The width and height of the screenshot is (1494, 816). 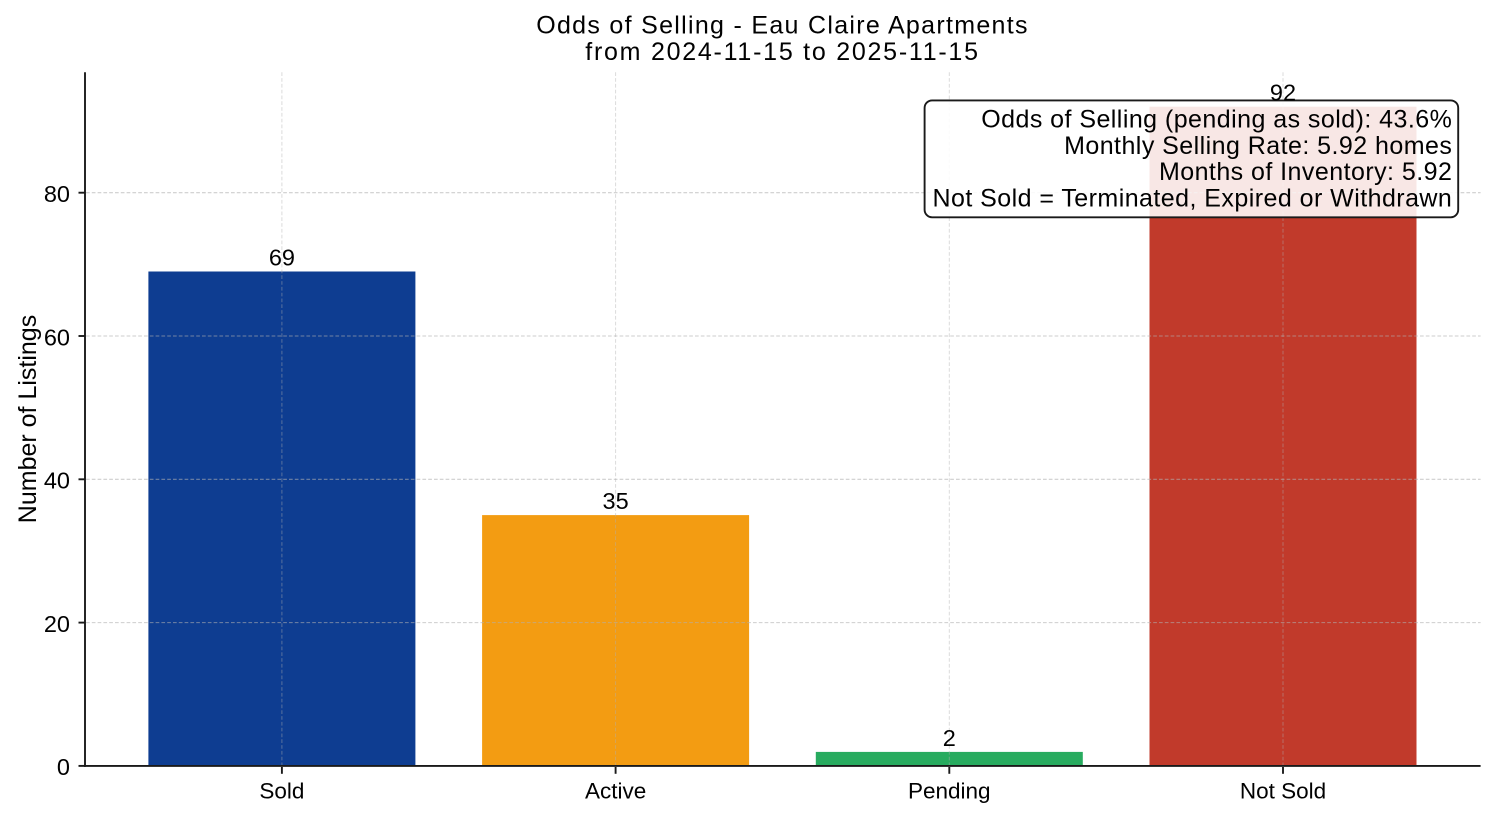 I want to click on svg-text: Sold, so click(x=281, y=790).